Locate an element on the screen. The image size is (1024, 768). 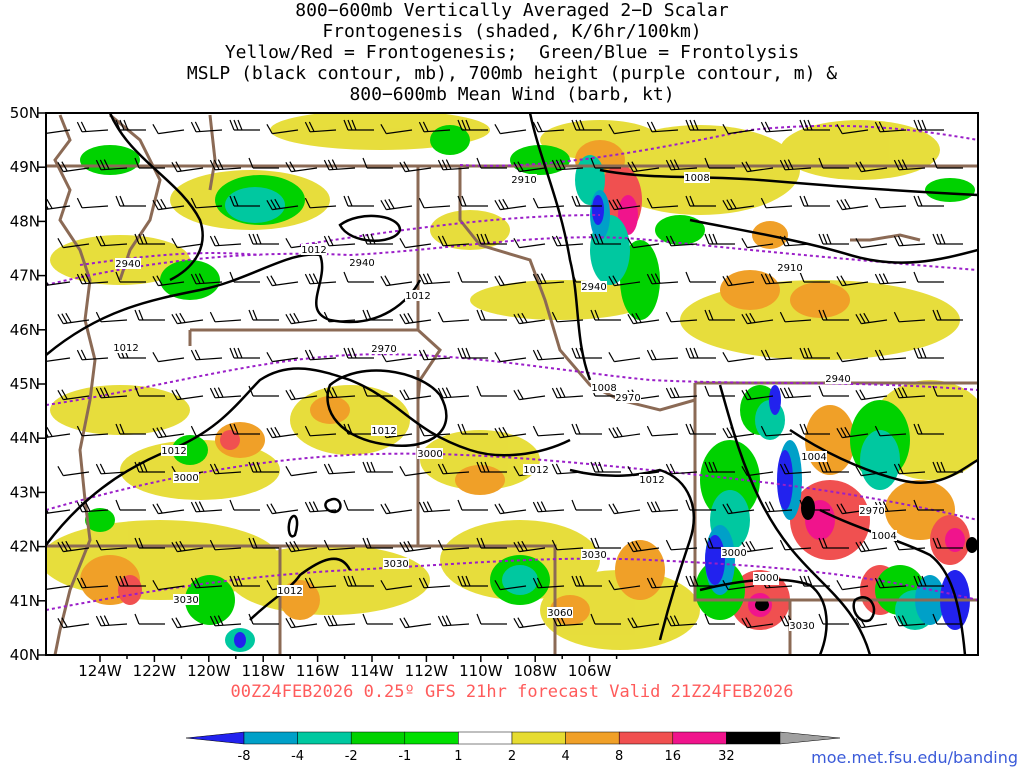
credit-link: moe.met.fsu.edu/banding is located at coordinates (914, 757).